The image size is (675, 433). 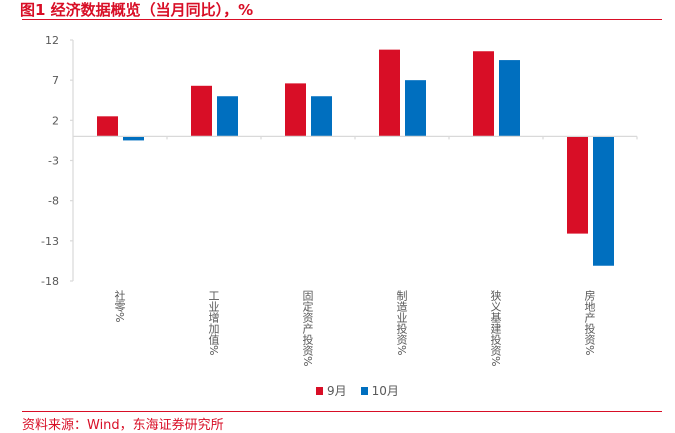 I want to click on legend-label-oct: 10月, so click(x=385, y=391).